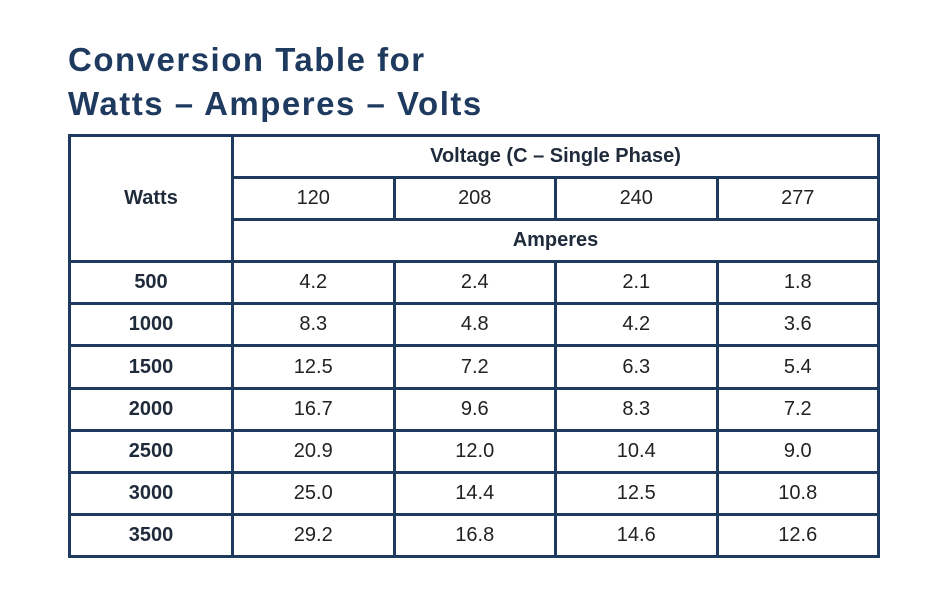  Describe the element at coordinates (797, 535) in the screenshot. I see `amperes-cell: 12.6` at that location.